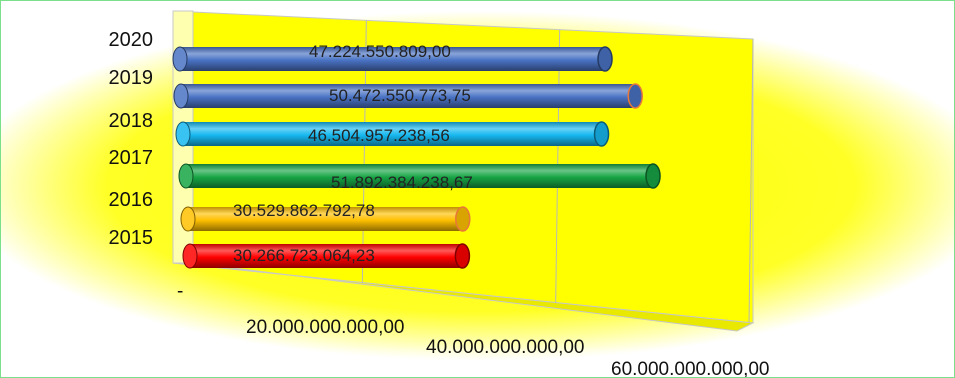 The image size is (955, 378). What do you see at coordinates (131, 238) in the screenshot?
I see `category-label: 2015` at bounding box center [131, 238].